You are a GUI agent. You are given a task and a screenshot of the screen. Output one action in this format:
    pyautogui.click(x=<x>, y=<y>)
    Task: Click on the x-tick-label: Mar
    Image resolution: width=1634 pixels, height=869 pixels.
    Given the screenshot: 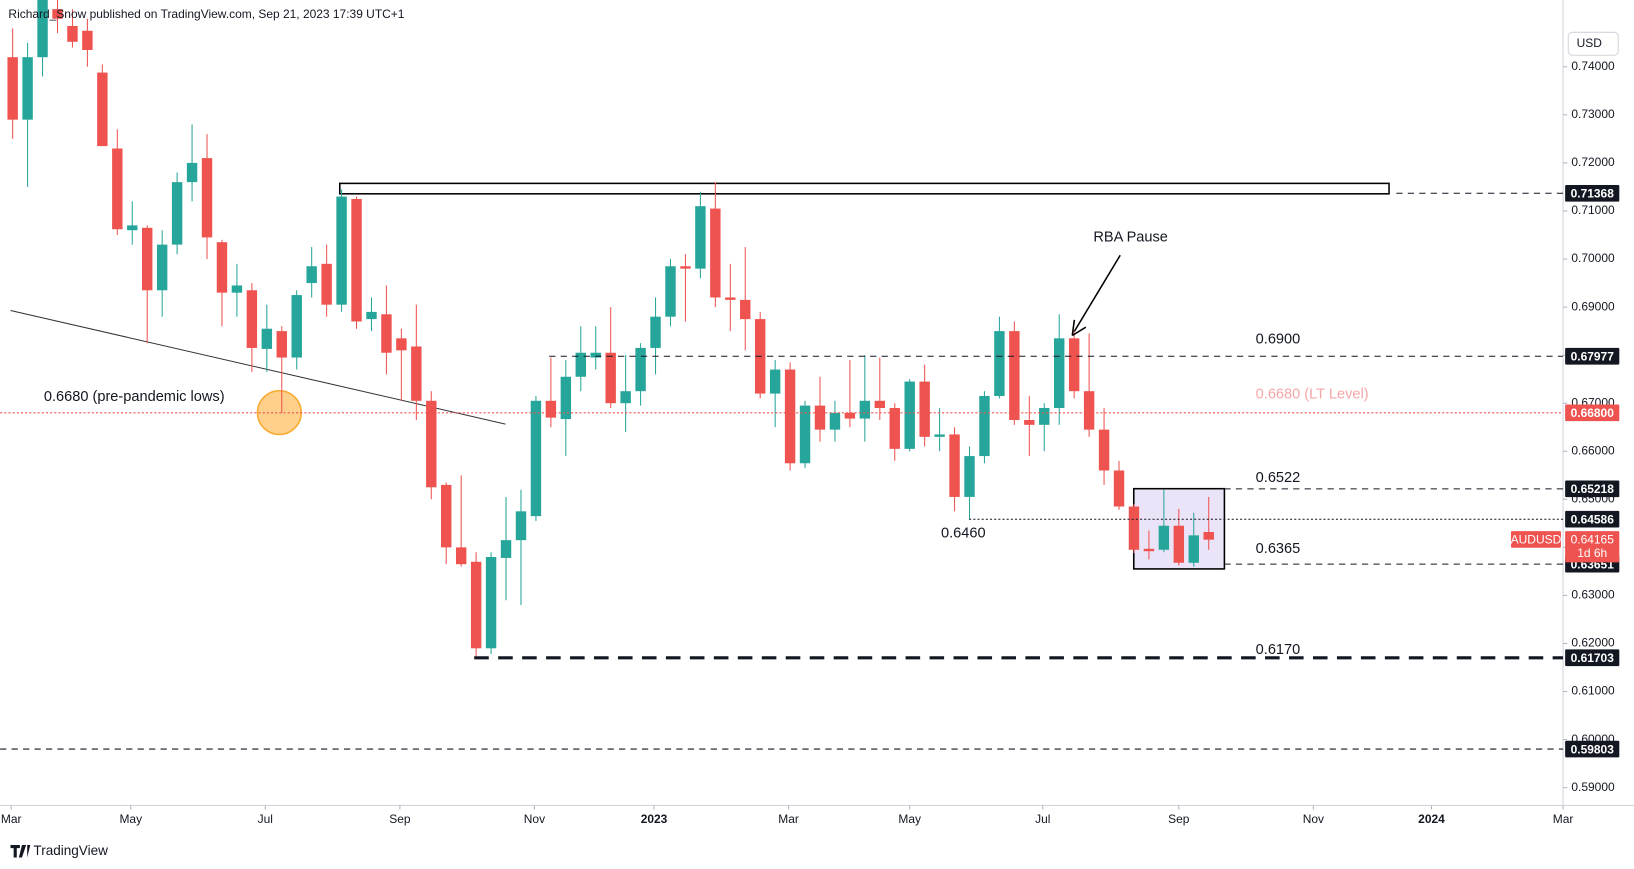 What is the action you would take?
    pyautogui.click(x=1563, y=819)
    